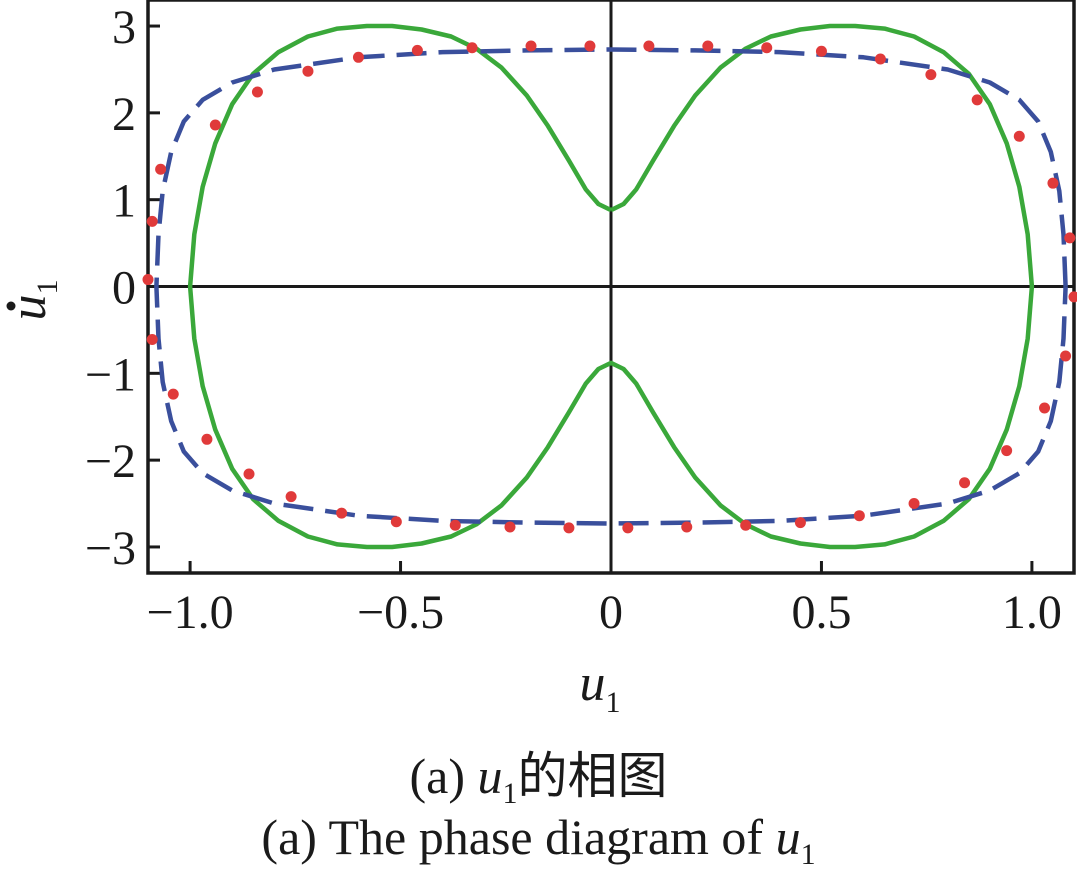  Describe the element at coordinates (490, 776) in the screenshot. I see `caption-zh-var: u` at that location.